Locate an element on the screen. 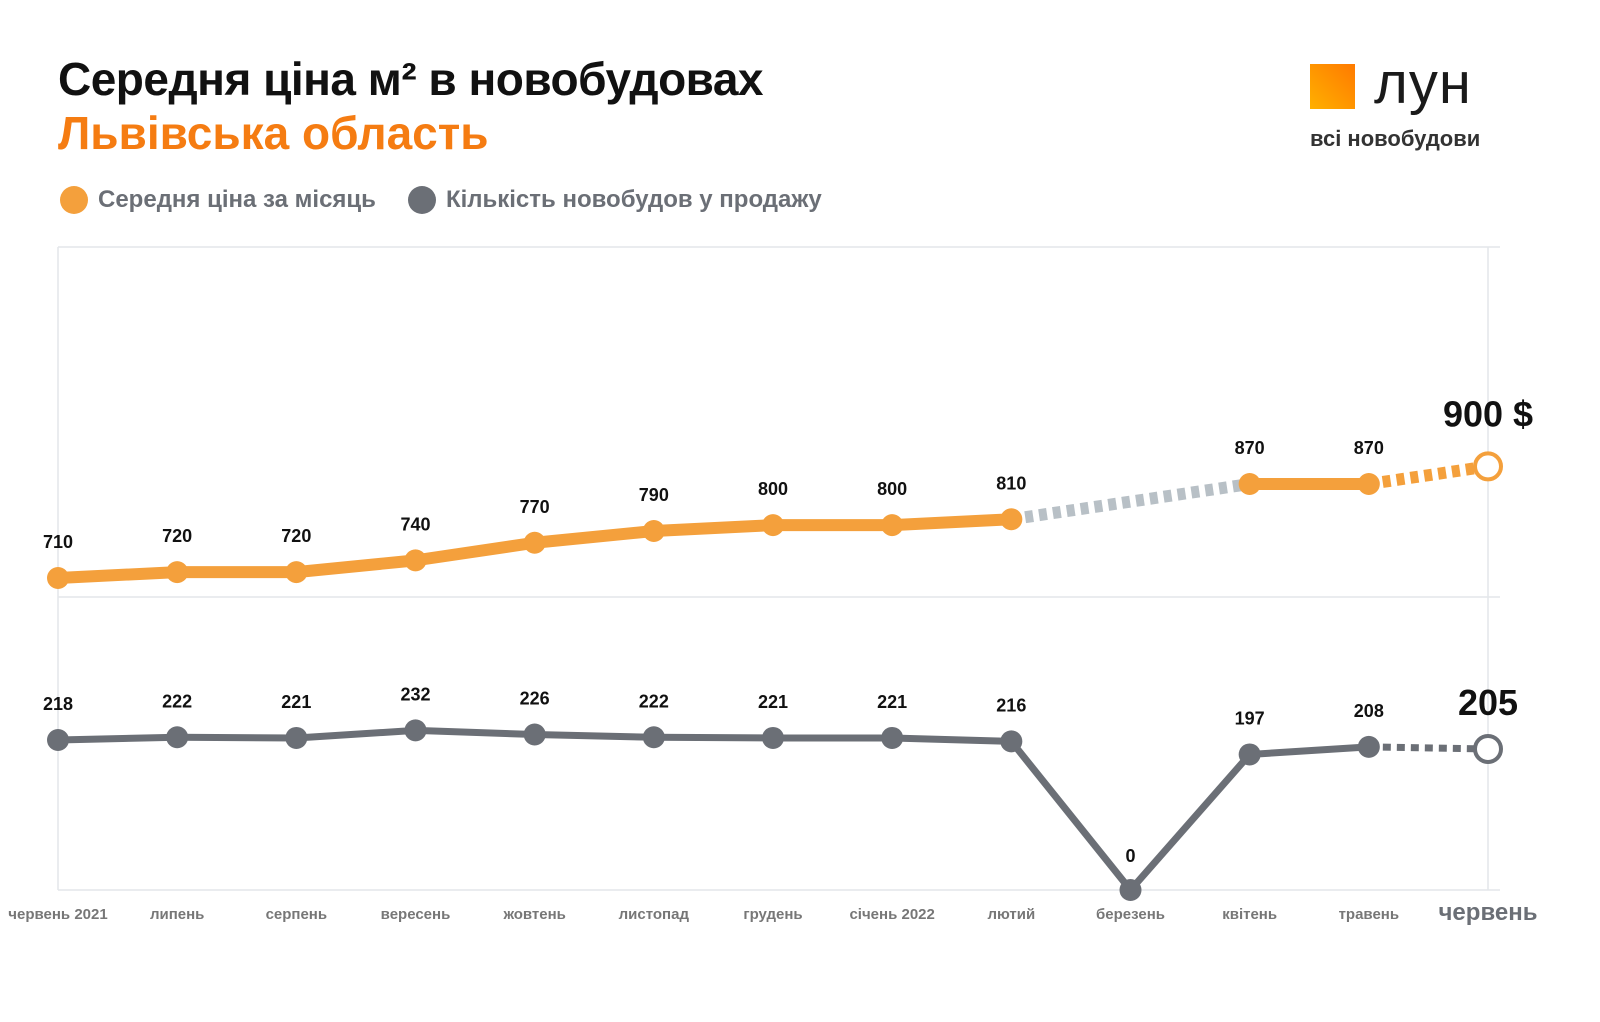 This screenshot has width=1600, height=1022. logo-square-icon is located at coordinates (1332, 86).